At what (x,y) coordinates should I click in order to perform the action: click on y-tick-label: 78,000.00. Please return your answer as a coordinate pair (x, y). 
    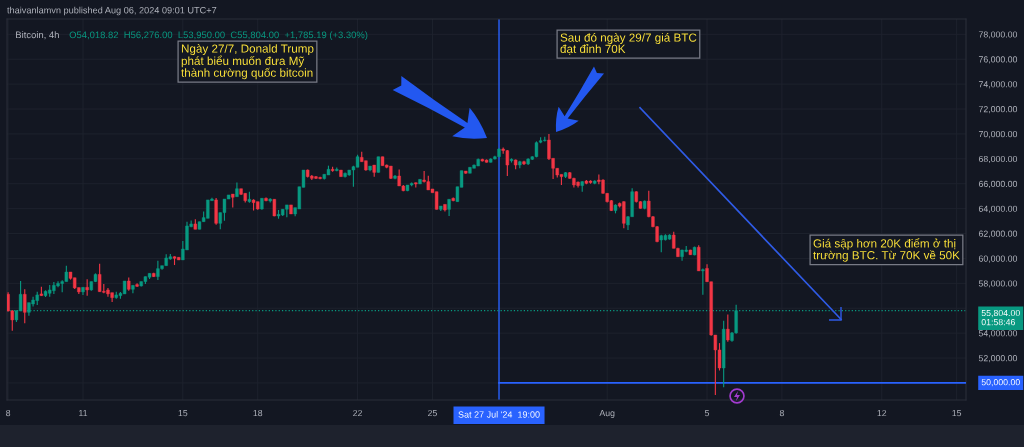
    Looking at the image, I should click on (998, 35).